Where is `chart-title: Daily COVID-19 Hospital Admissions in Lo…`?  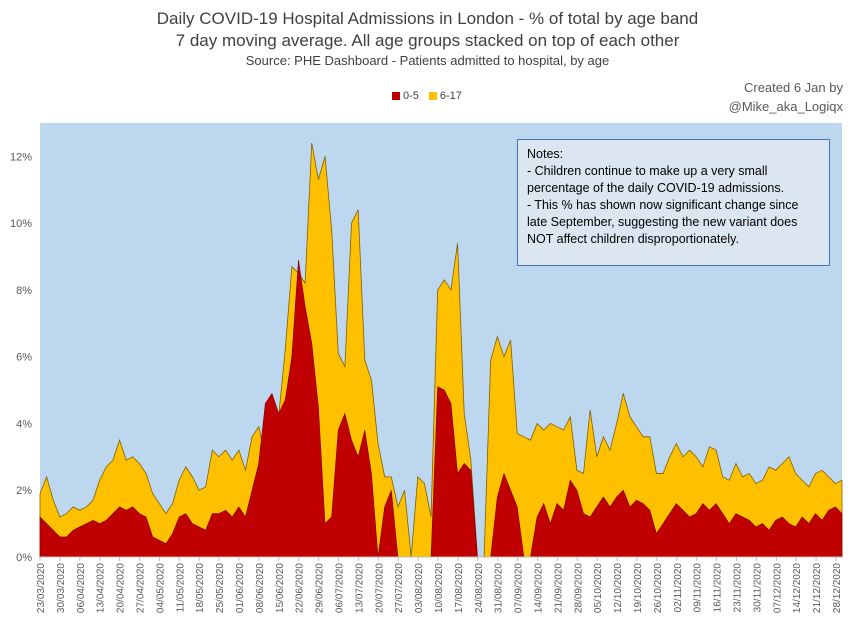 chart-title: Daily COVID-19 Hospital Admissions in Lo… is located at coordinates (427, 18).